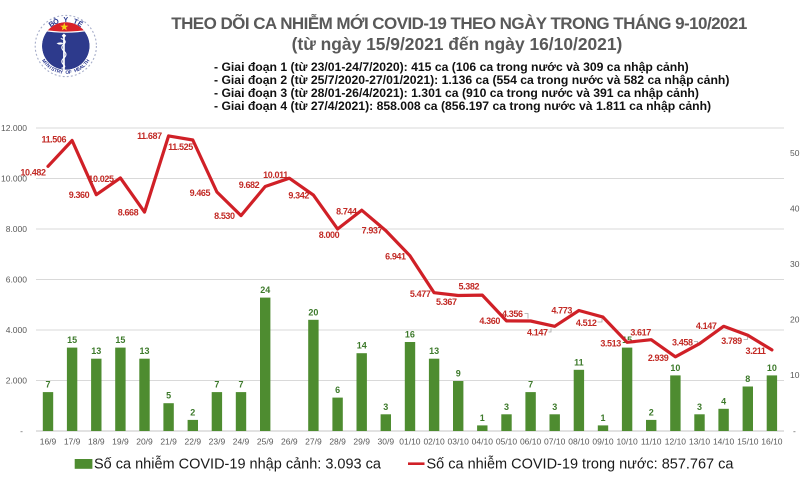 This screenshot has width=810, height=477. I want to click on svg-text: 06/10, so click(531, 442).